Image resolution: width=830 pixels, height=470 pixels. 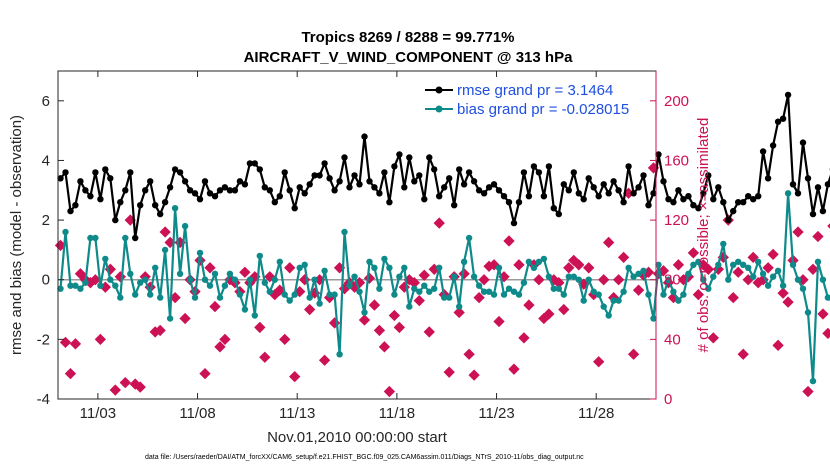 I want to click on y-tick-label: 2, so click(x=46, y=220).